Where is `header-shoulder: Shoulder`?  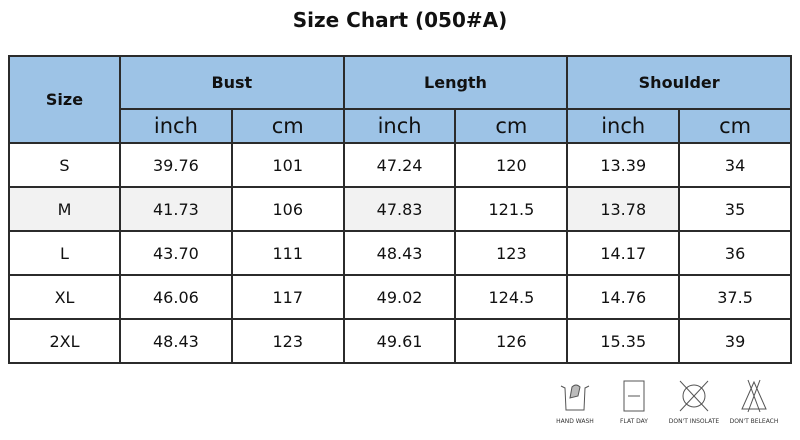
header-shoulder: Shoulder is located at coordinates (679, 82).